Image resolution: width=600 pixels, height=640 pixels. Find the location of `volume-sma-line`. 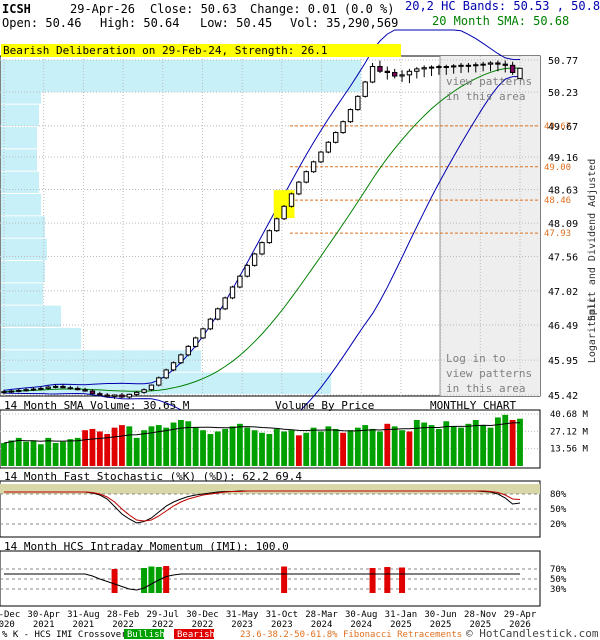

volume-sma-line is located at coordinates (262, 433).